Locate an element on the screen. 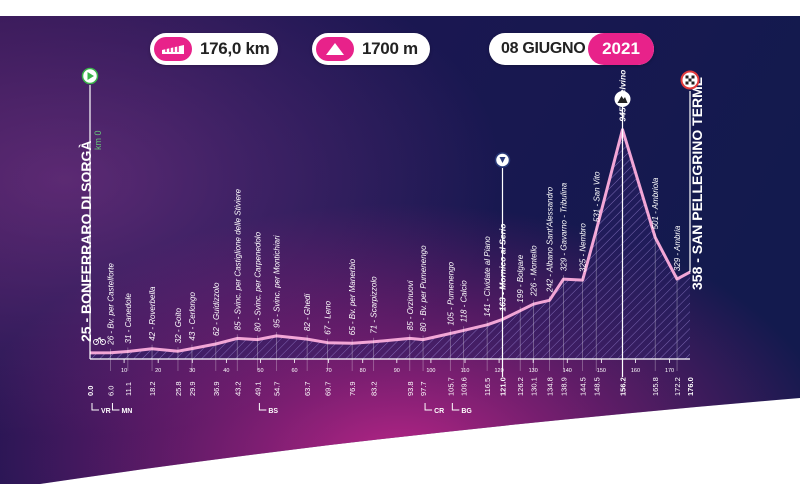  waypoint-label: 32 - Goito is located at coordinates (178, 326).